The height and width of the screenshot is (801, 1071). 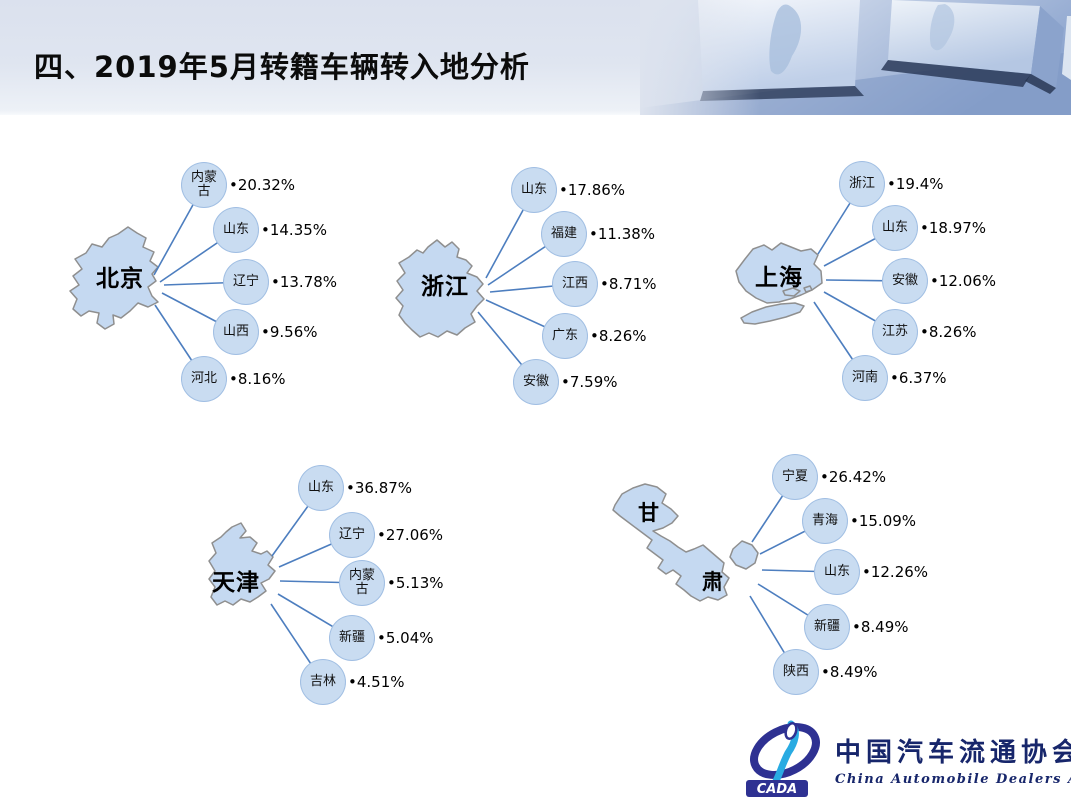 What do you see at coordinates (953, 752) in the screenshot?
I see `logo-chinese-name: 中国汽车流通协会` at bounding box center [953, 752].